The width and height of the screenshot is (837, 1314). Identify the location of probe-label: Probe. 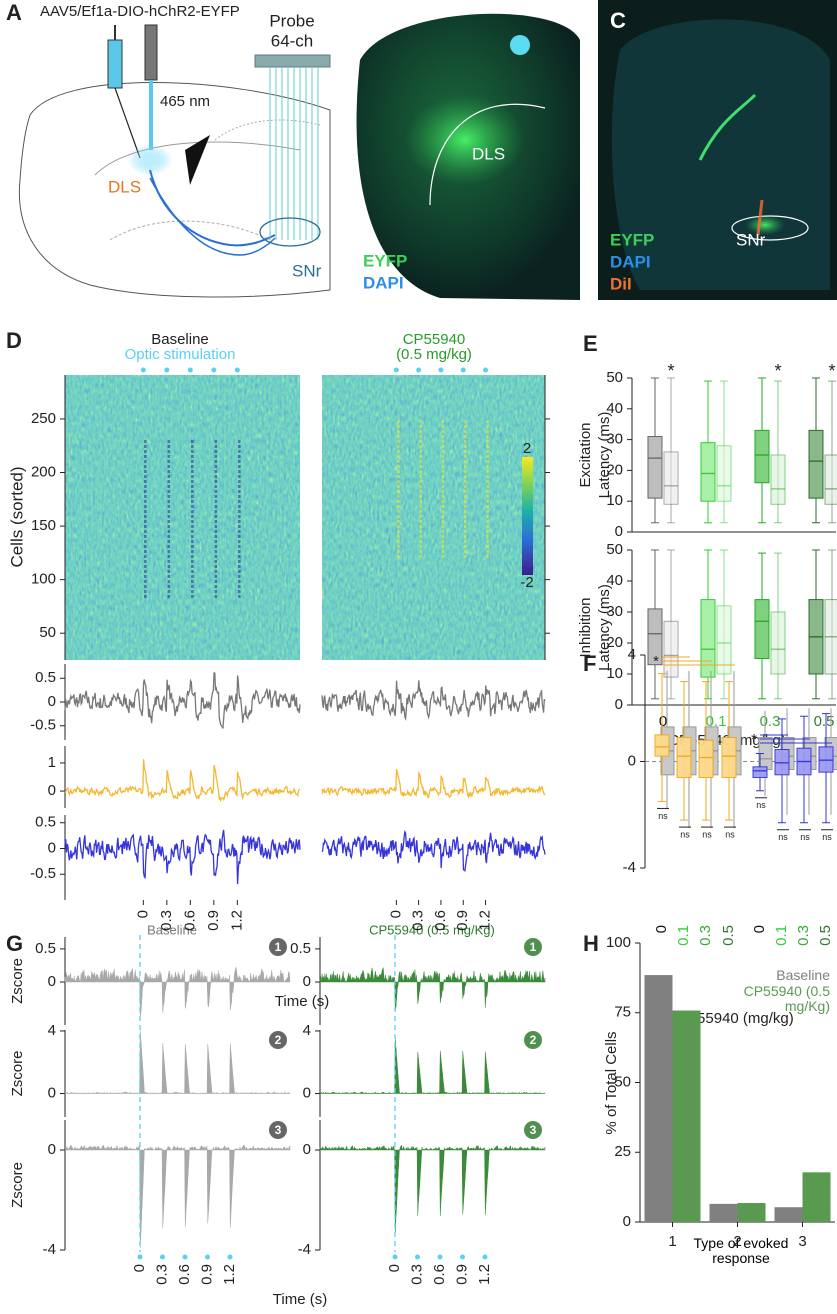
(291, 20).